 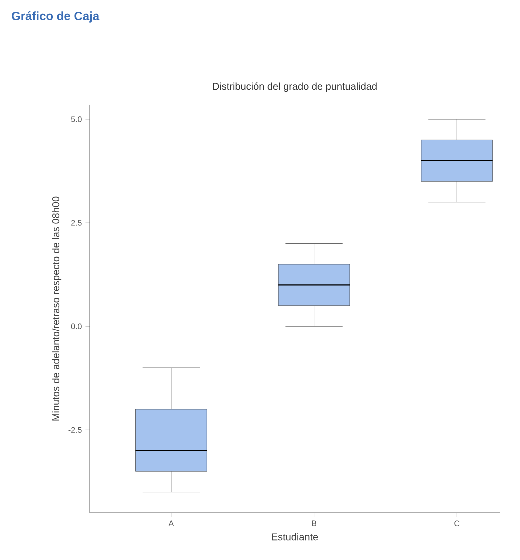 I want to click on x-axis-title: Estudiante, so click(x=295, y=537).